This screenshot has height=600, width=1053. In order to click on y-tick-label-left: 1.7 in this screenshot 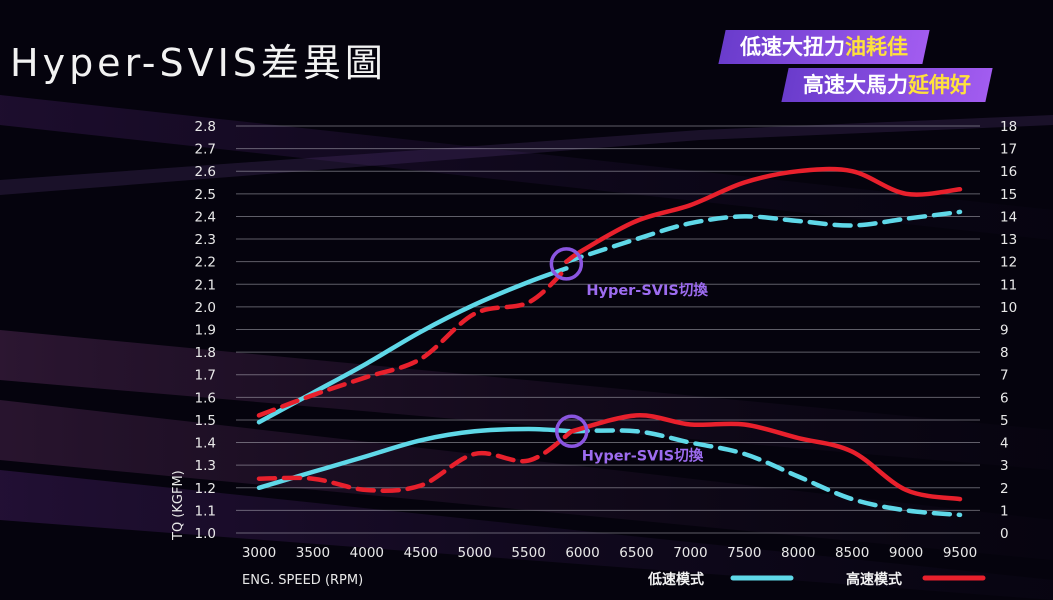, I will do `click(205, 376)`.